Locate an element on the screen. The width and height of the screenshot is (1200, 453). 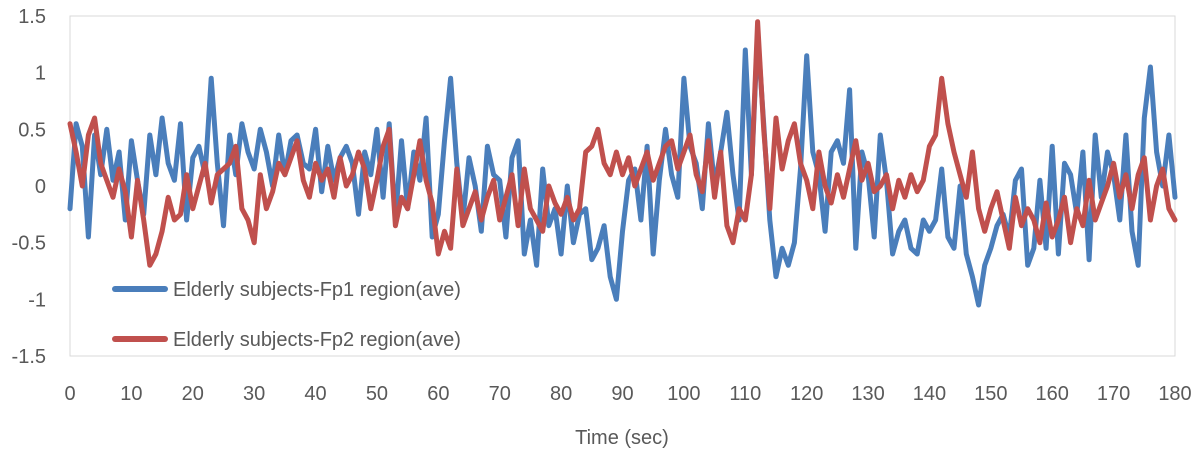
x-axis-title: Time (sec) is located at coordinates (622, 438).